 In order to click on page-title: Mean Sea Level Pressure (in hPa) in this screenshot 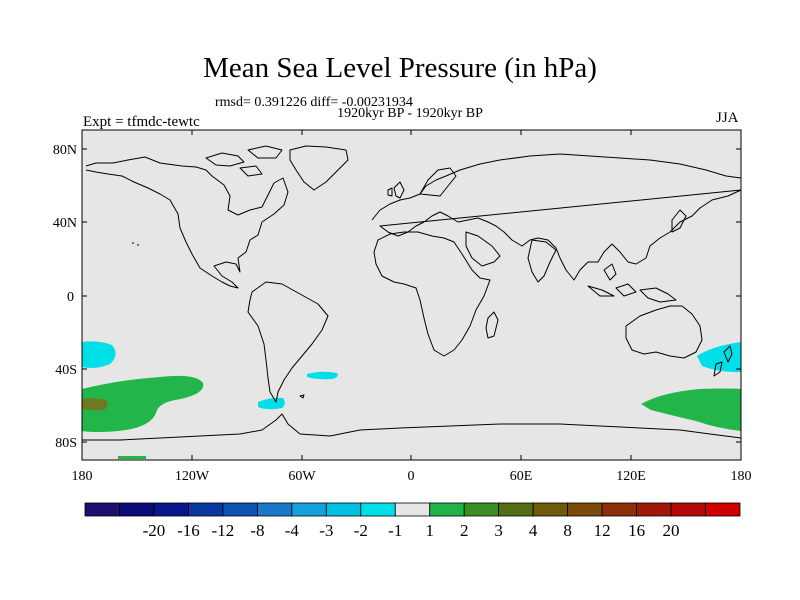, I will do `click(400, 68)`.